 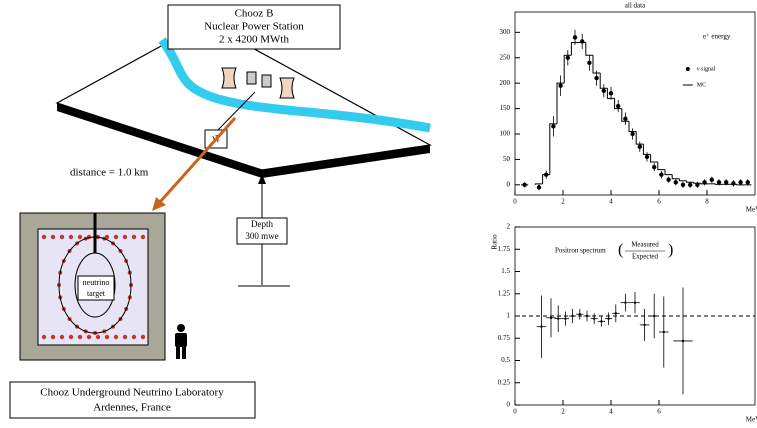 I want to click on y-tick-label: 2, so click(x=509, y=227).